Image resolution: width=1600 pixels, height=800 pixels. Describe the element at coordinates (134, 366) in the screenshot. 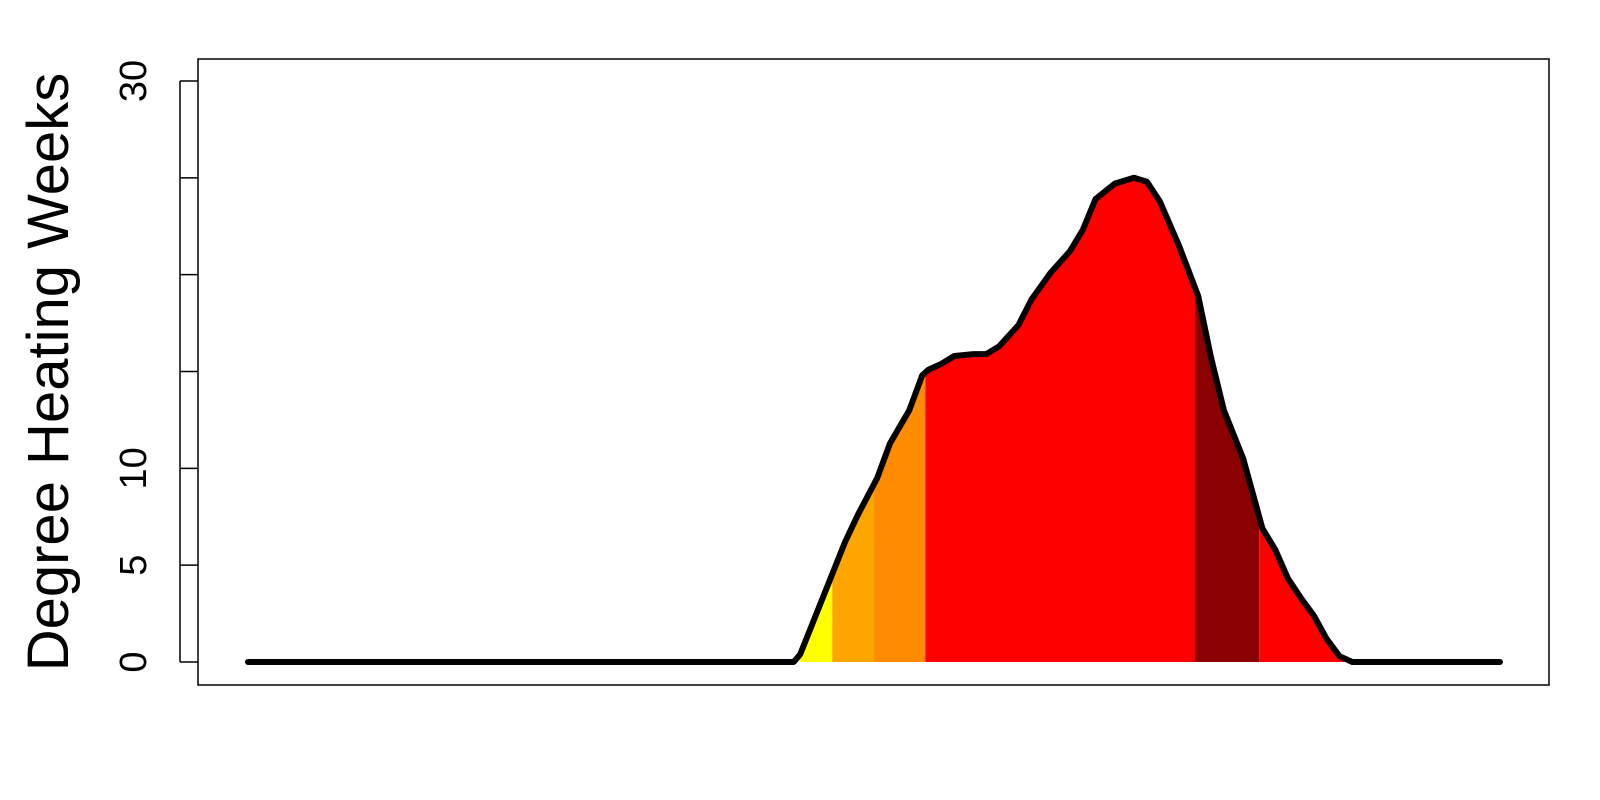

I see `y-axis-tick-labels: 0 5 10 30` at that location.